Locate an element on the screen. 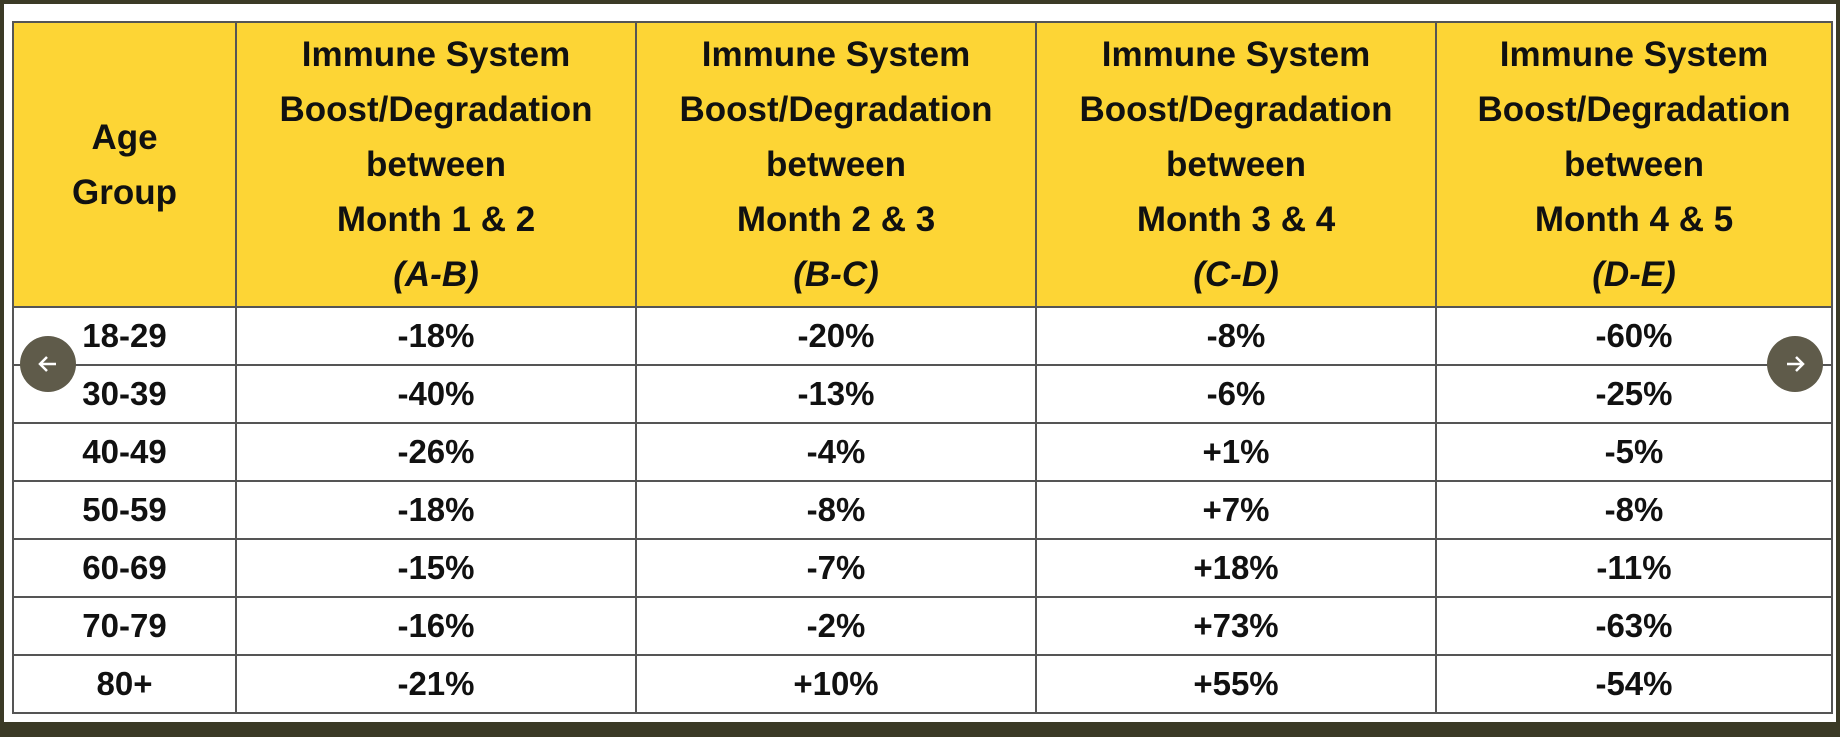 Image resolution: width=1840 pixels, height=737 pixels. value-cell: -16% is located at coordinates (436, 626).